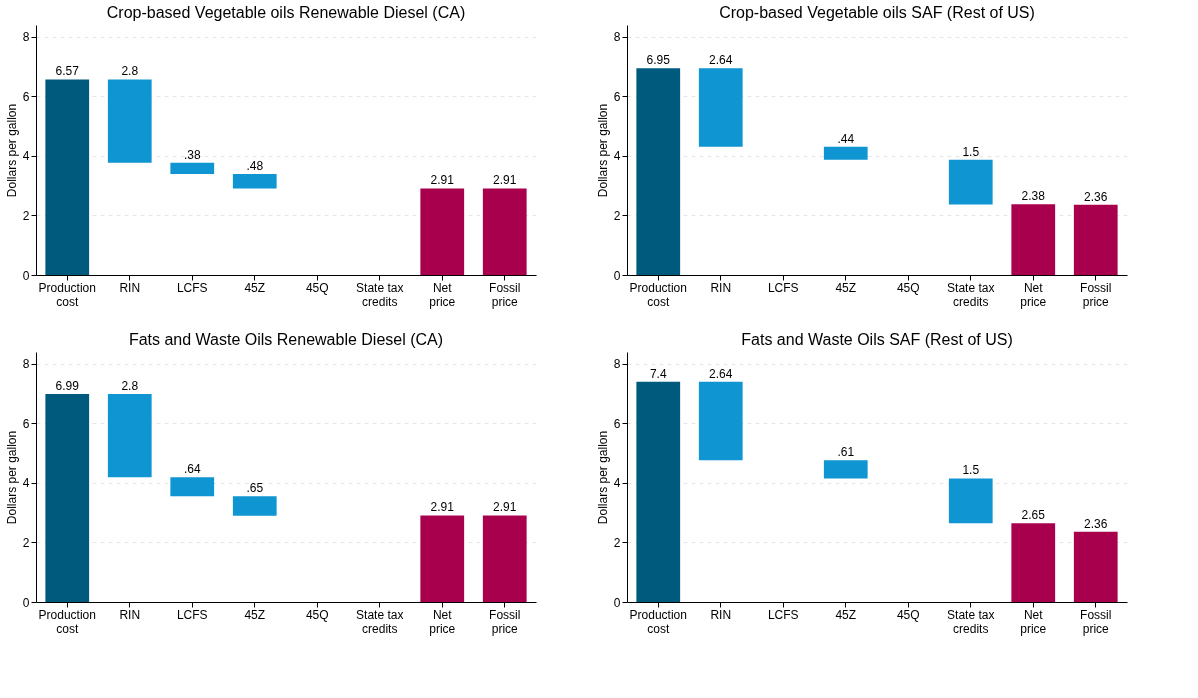 This screenshot has height=698, width=1198. What do you see at coordinates (846, 452) in the screenshot?
I see `data-label: .61` at bounding box center [846, 452].